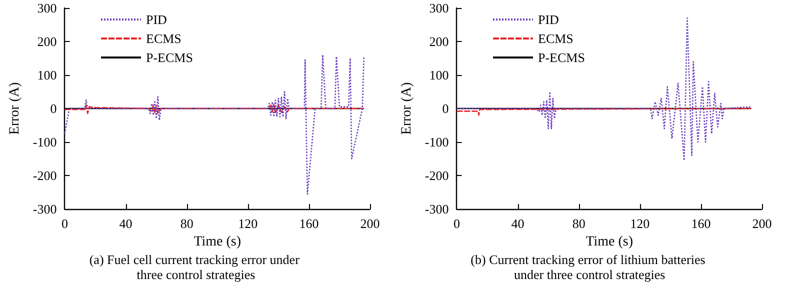 This screenshot has width=800, height=289. I want to click on text: (a) Fuel cell current tracking error under three control strategies, so click(196, 267).